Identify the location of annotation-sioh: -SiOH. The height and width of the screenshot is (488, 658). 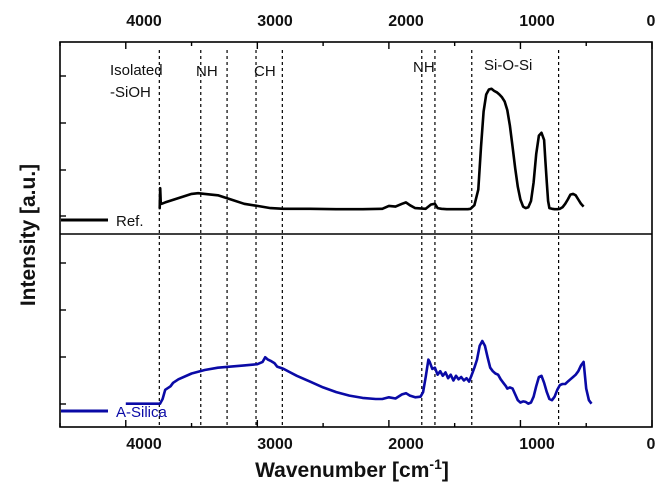
(130, 92).